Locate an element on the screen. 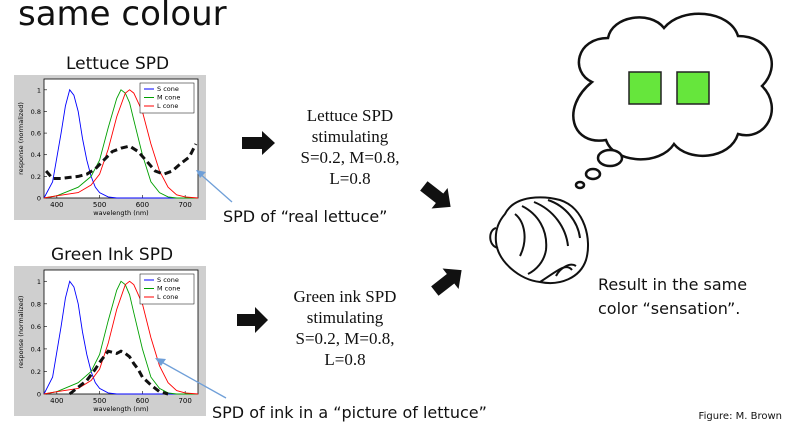  plot-title-green-ink: Green Ink SPD is located at coordinates (112, 255).